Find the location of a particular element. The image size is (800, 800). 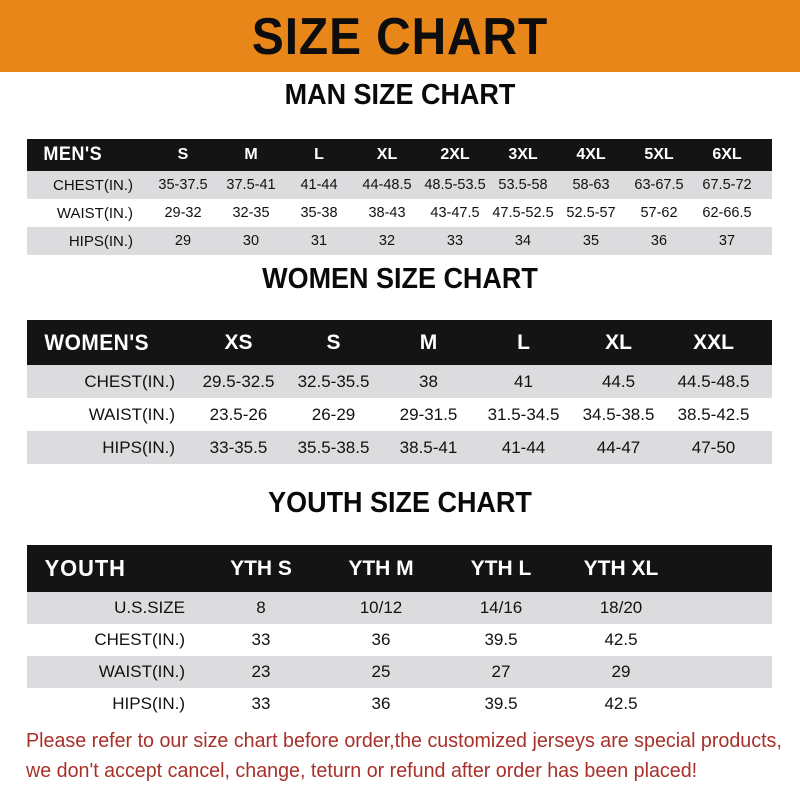

measurement-cell: 31 is located at coordinates (319, 241).